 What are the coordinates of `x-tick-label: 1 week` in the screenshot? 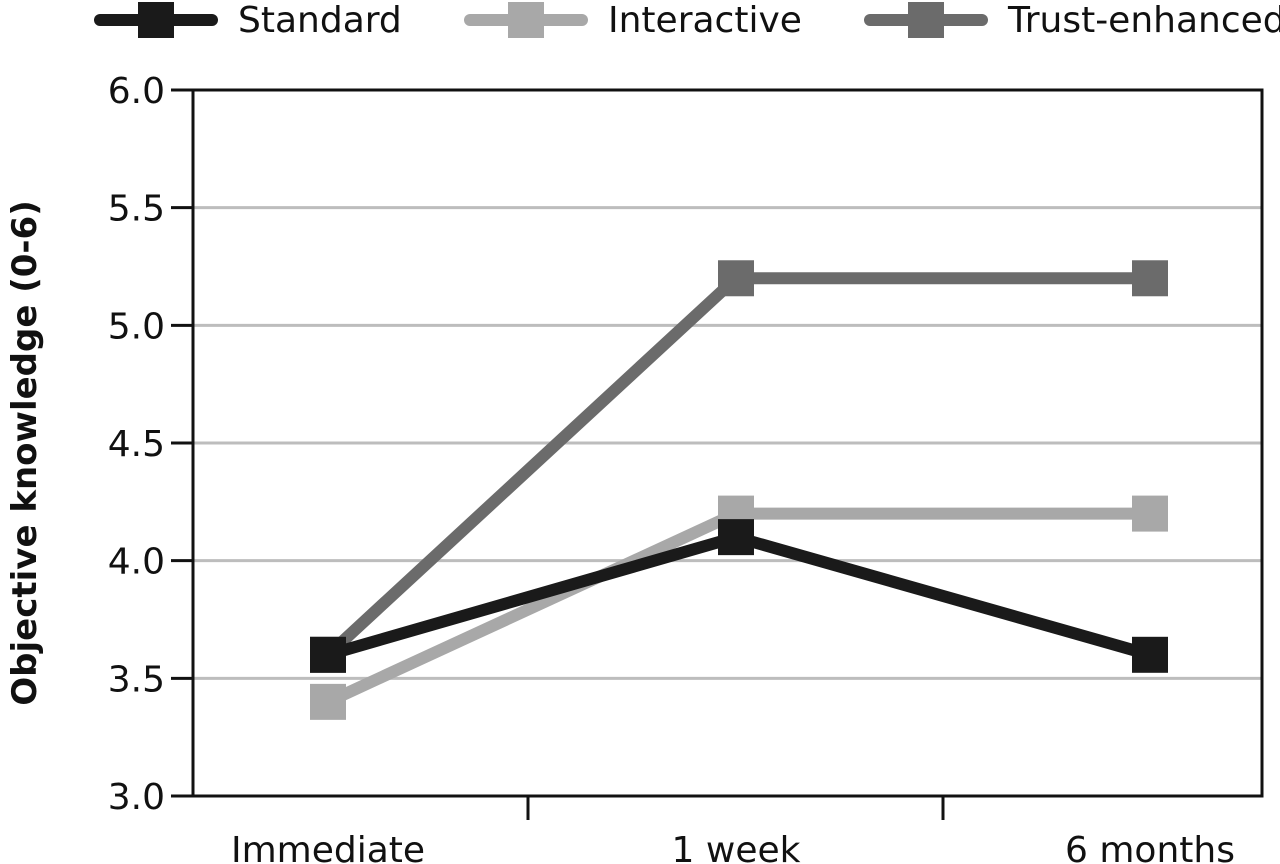 It's located at (736, 847).